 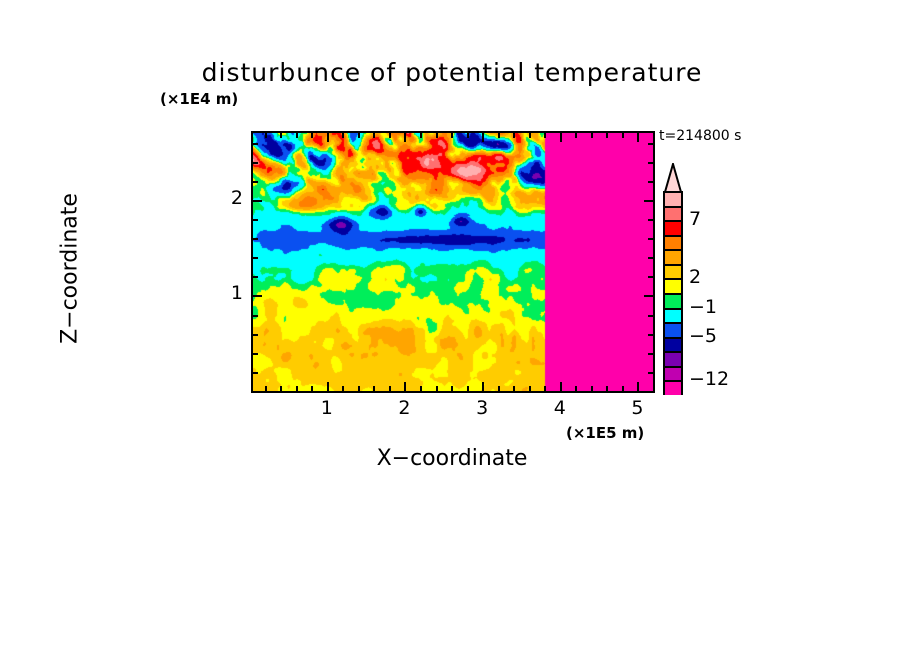 I want to click on colorbar-arrow-tip, so click(x=673, y=178).